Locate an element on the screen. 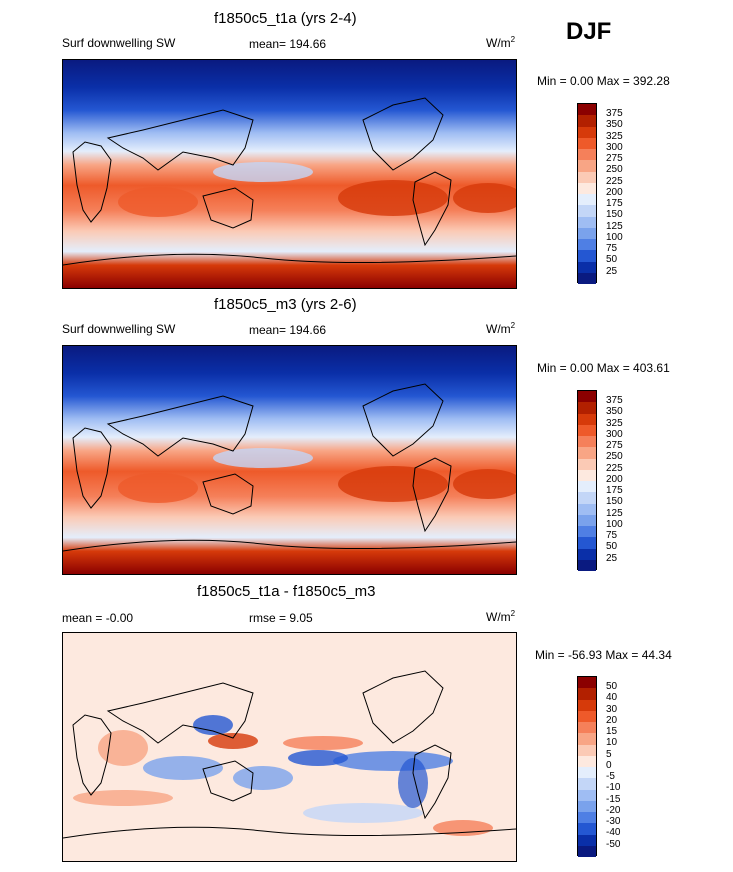 Image resolution: width=733 pixels, height=872 pixels. panel-1-colorbar-tick: 225 is located at coordinates (614, 181).